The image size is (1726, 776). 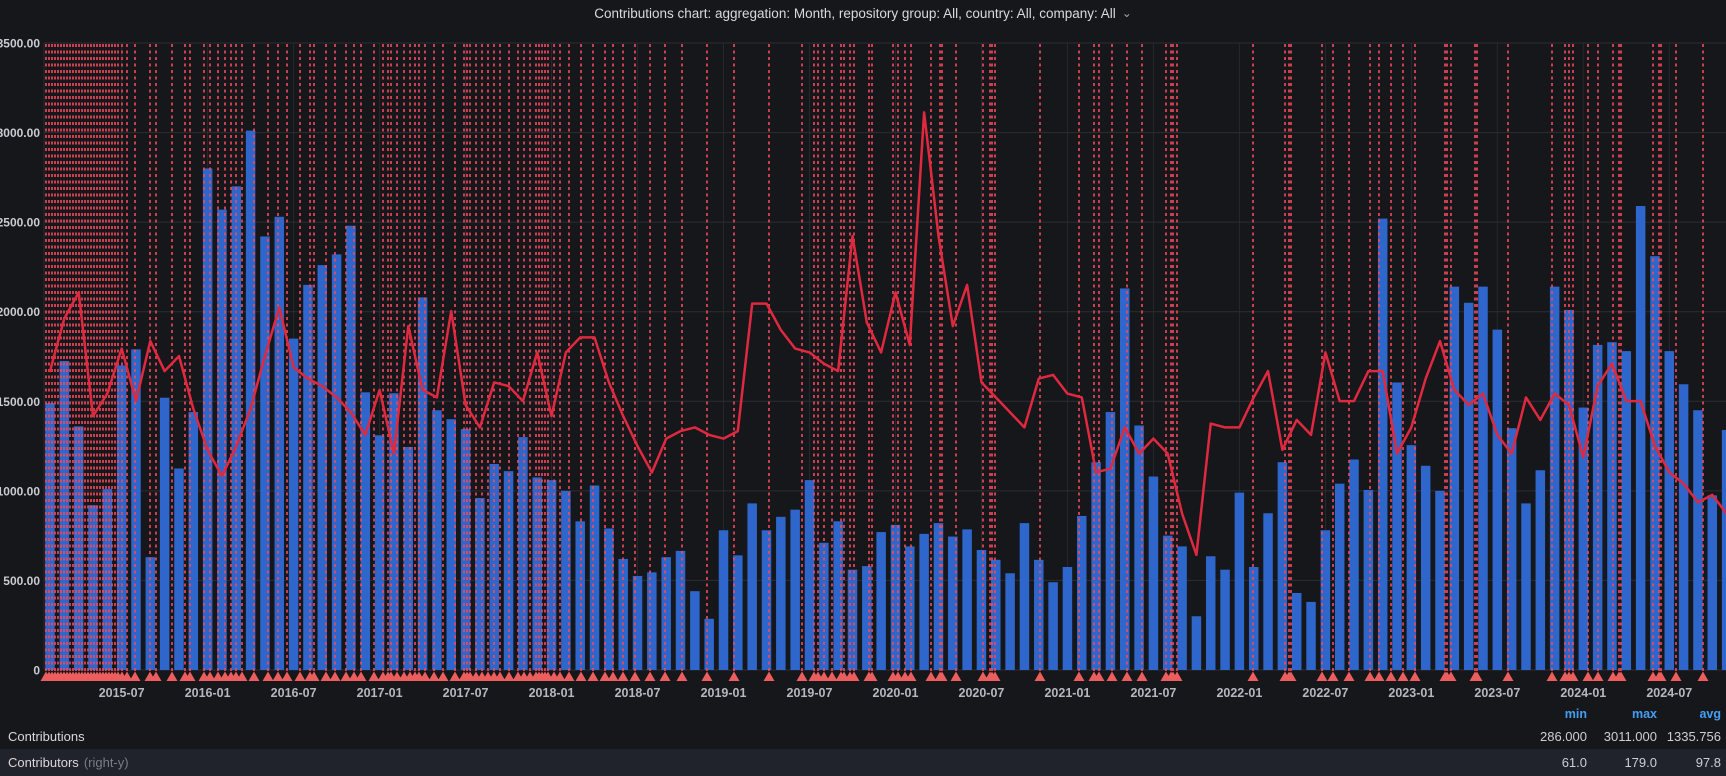 What do you see at coordinates (20, 491) in the screenshot?
I see `svg-text: 1000.00` at bounding box center [20, 491].